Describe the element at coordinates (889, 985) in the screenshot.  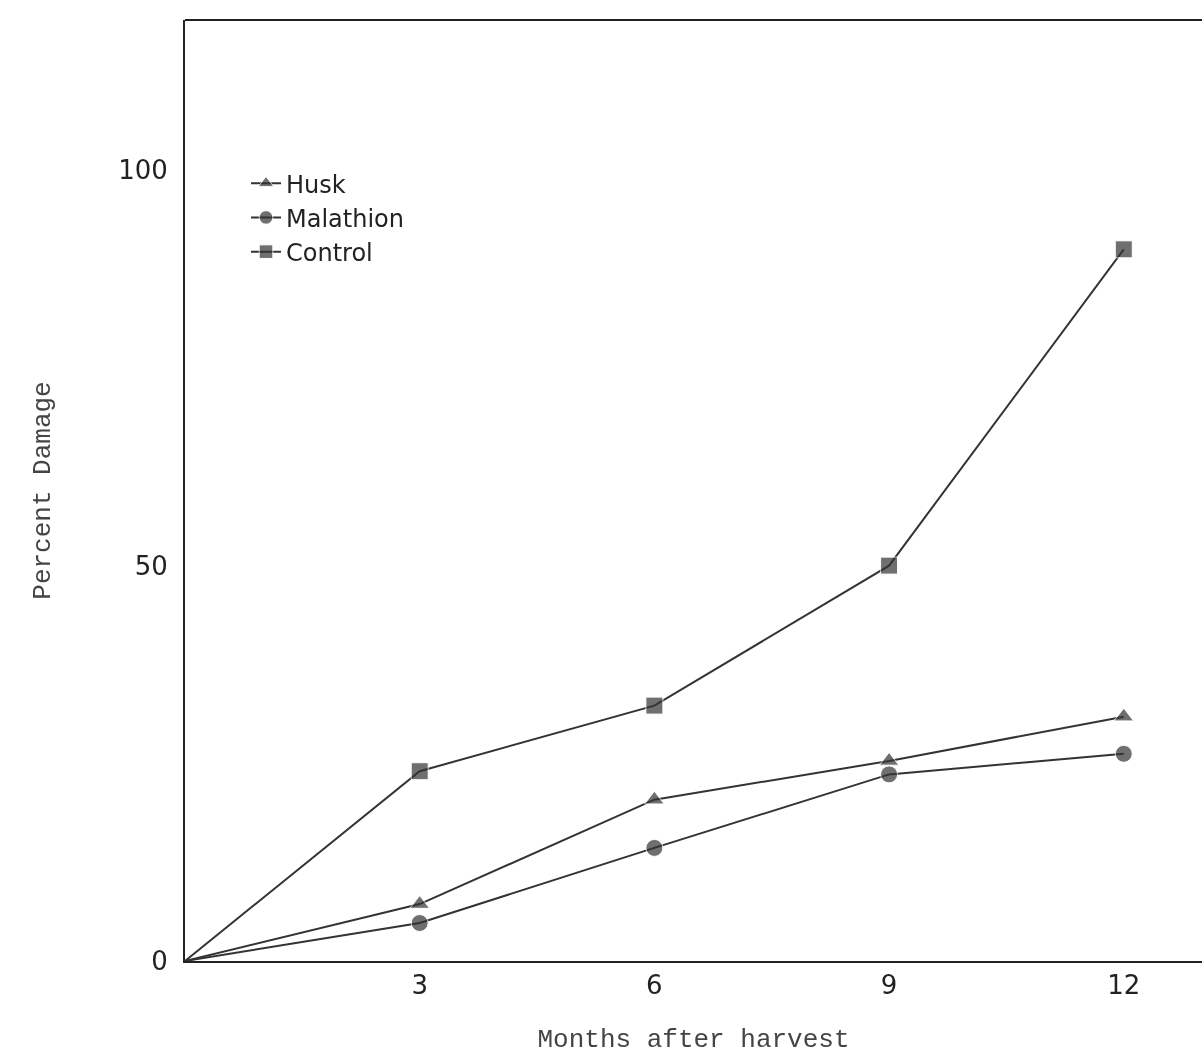
I see `x-tick-label: 9` at that location.